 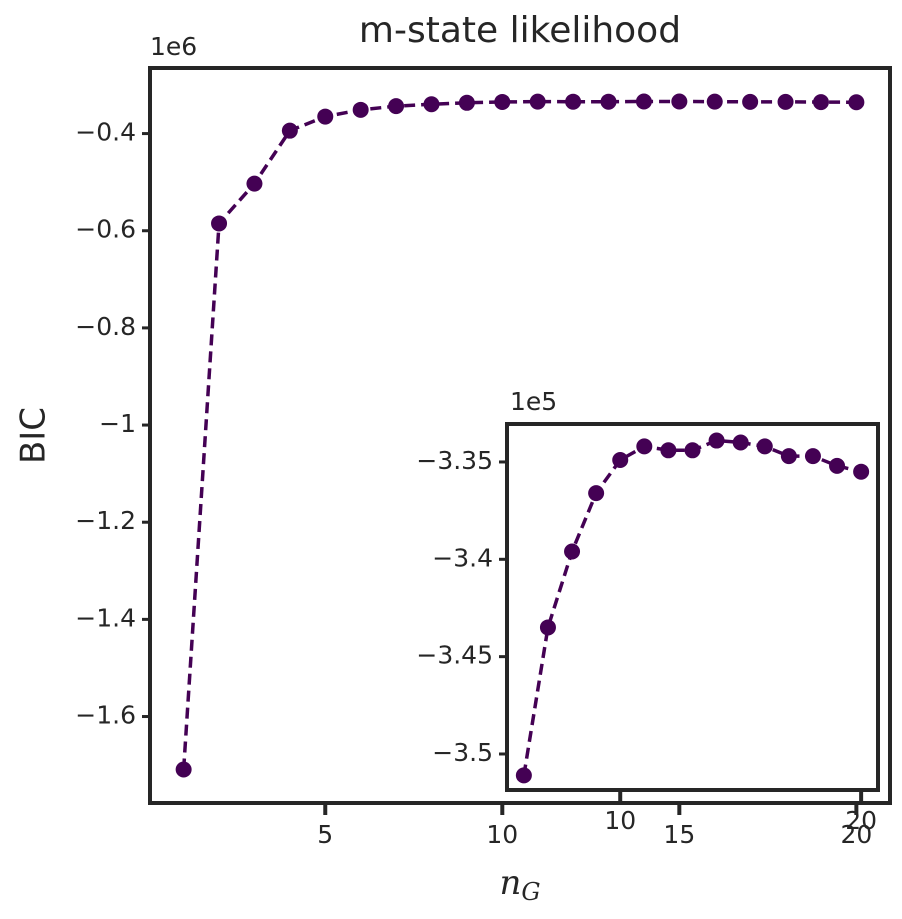 I want to click on y-tick-label: −3.35, so click(x=454, y=460).